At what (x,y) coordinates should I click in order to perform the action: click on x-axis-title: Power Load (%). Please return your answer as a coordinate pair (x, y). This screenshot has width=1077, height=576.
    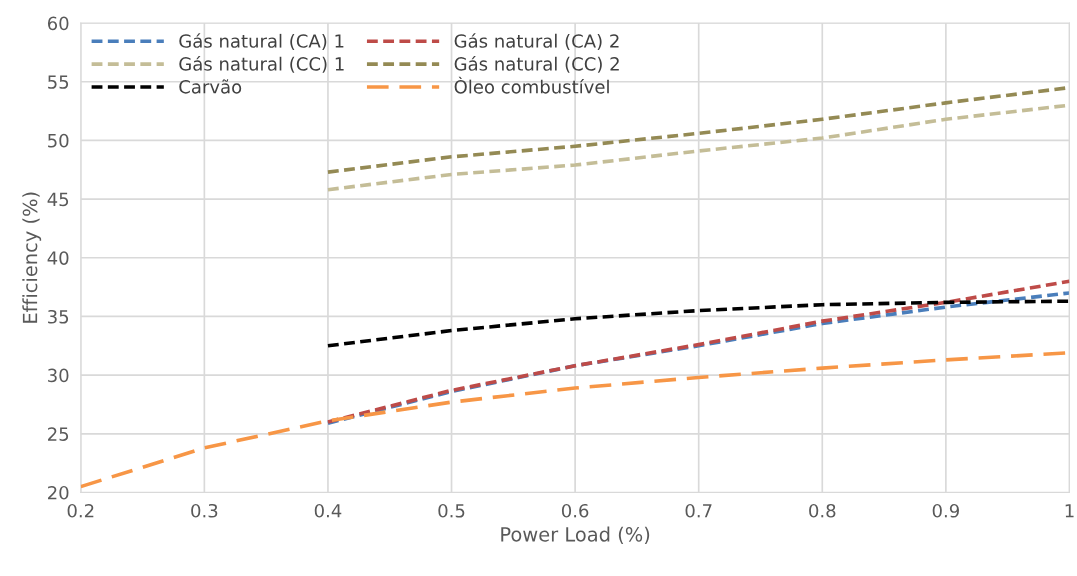
    Looking at the image, I should click on (575, 535).